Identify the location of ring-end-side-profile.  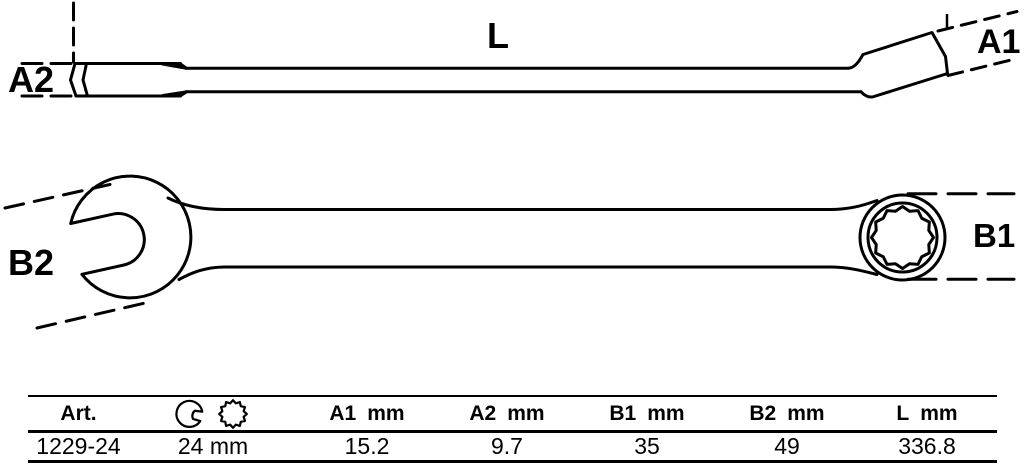
(898, 65).